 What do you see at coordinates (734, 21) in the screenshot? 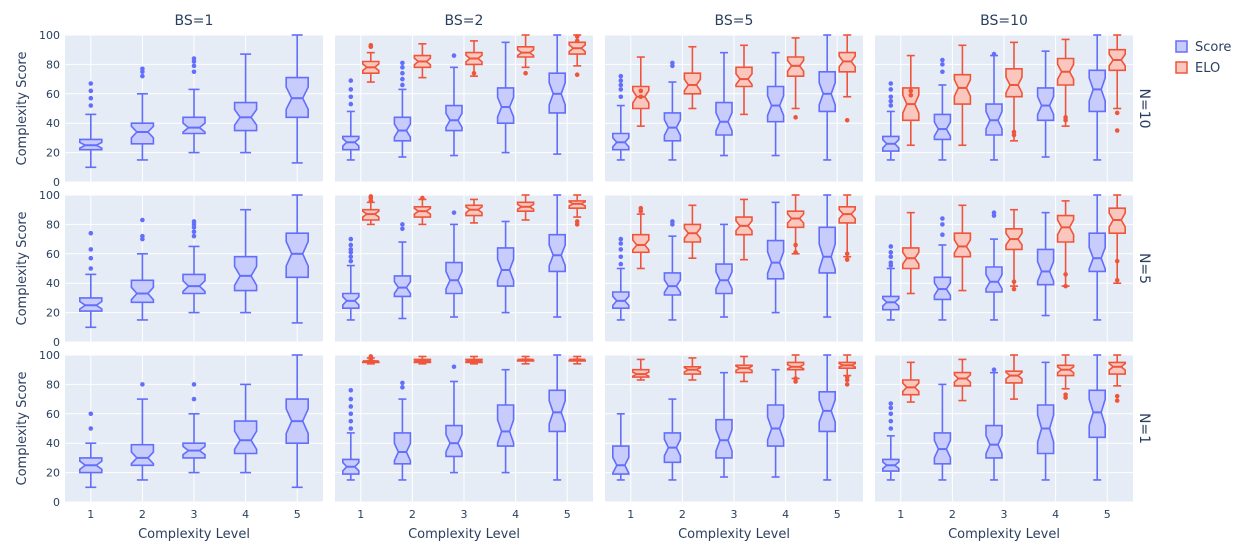
I see `facet-col-title: BS=5` at bounding box center [734, 21].